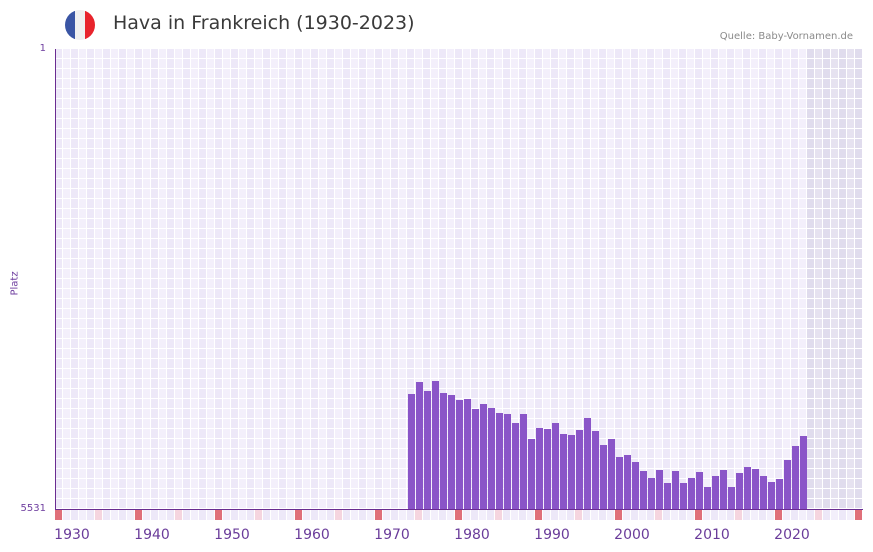 The width and height of the screenshot is (873, 552). I want to click on bar-1997, so click(595, 470).